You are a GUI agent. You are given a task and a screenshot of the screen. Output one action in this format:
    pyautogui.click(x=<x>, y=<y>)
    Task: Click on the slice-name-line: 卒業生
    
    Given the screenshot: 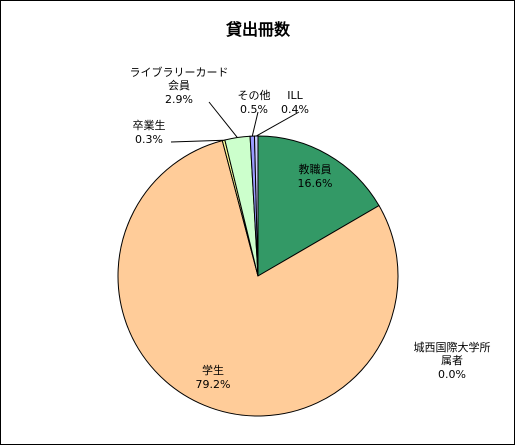 What is the action you would take?
    pyautogui.click(x=149, y=125)
    